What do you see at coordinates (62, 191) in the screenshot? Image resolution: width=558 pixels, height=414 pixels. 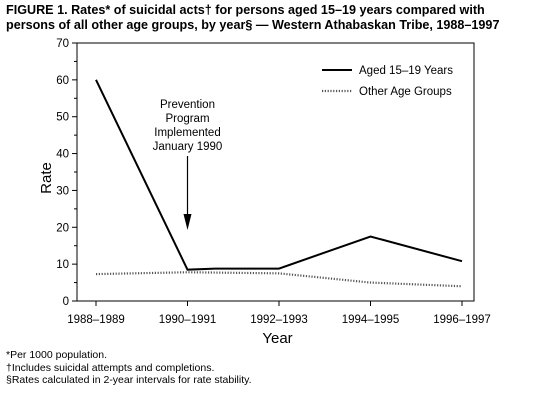 I see `y-tick-label: 30` at bounding box center [62, 191].